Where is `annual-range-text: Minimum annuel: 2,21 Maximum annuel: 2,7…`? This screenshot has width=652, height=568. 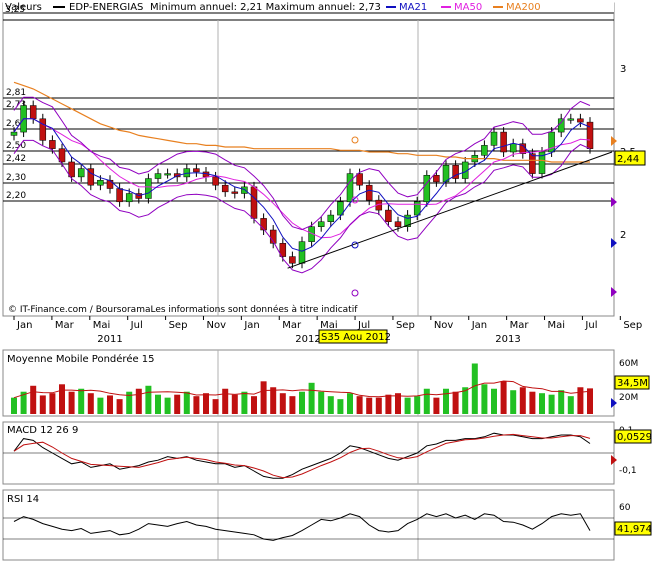
annual-range-text: Minimum annuel: 2,21 Maximum annuel: 2,7… is located at coordinates (265, 7).